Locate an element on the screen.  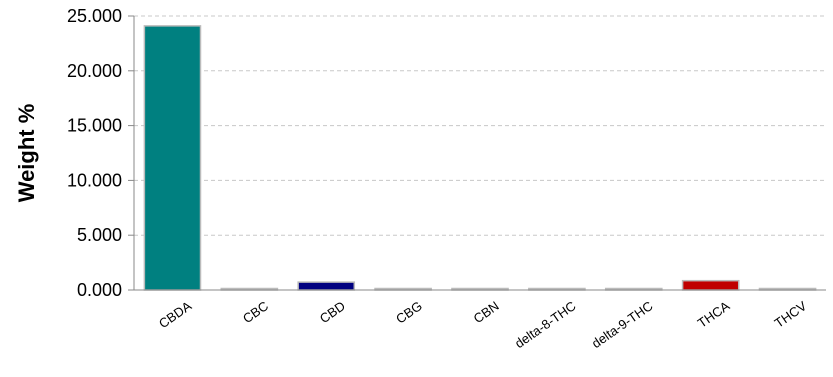
bar-cbda is located at coordinates (172, 158).